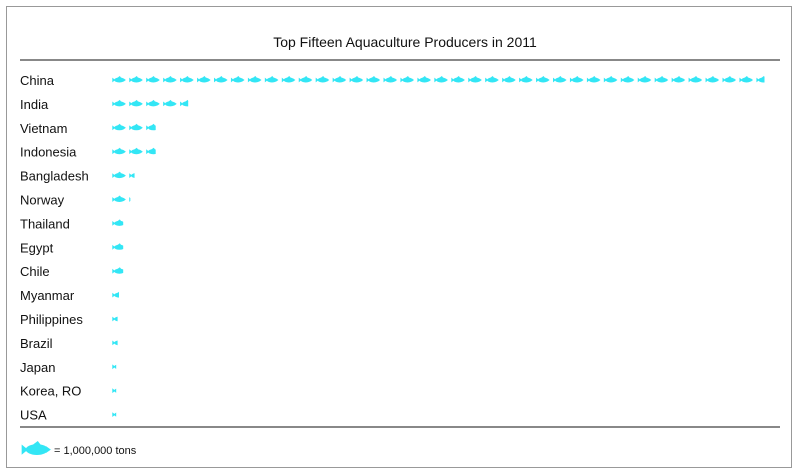 The height and width of the screenshot is (476, 800). What do you see at coordinates (33, 415) in the screenshot?
I see `category-label: USA` at bounding box center [33, 415].